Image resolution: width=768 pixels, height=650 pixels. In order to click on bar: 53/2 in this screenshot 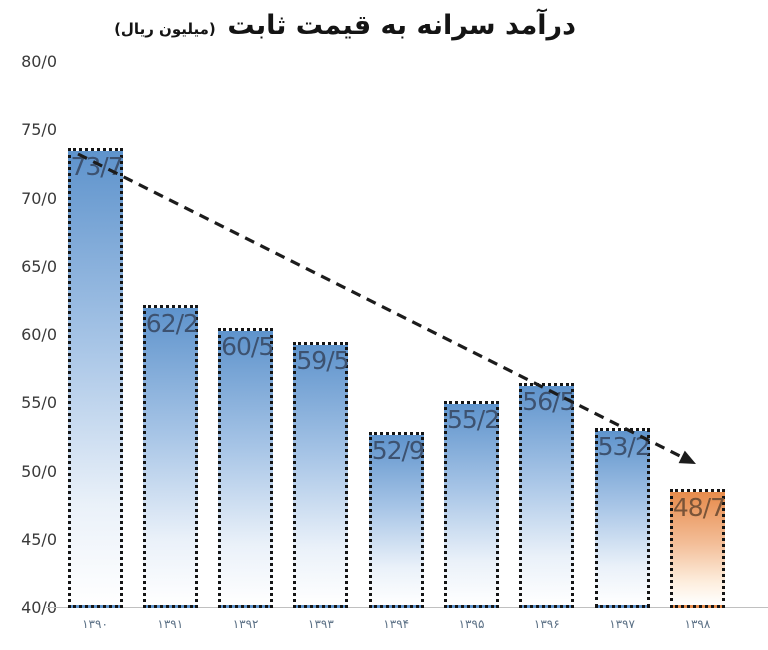, I will do `click(622, 517)`.